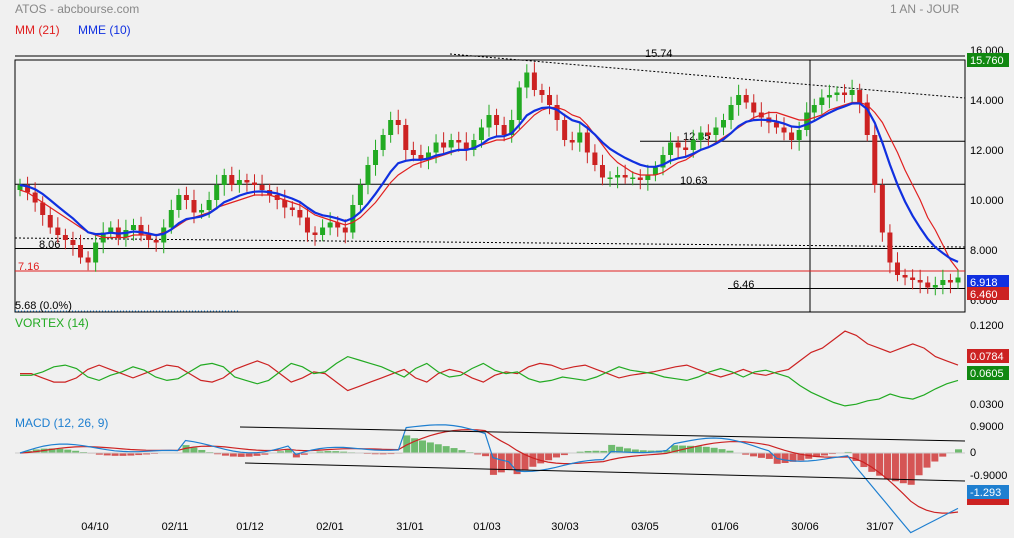 This screenshot has width=1014, height=538. I want to click on x-tick-label: 03/05, so click(645, 527).